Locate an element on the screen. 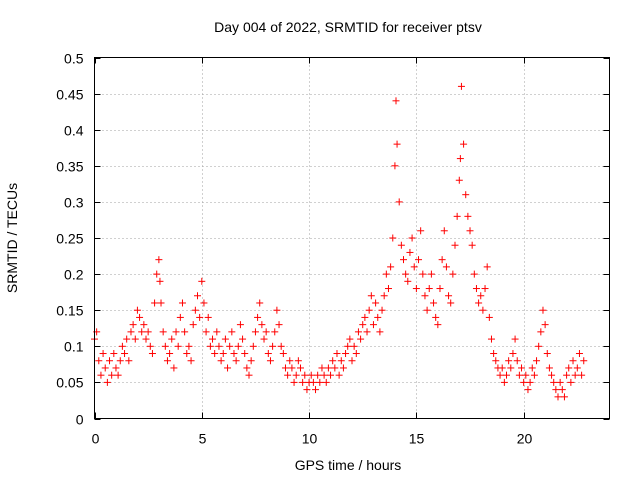 This screenshot has height=480, width=640. y-tick-label: 0.35 is located at coordinates (69, 167).